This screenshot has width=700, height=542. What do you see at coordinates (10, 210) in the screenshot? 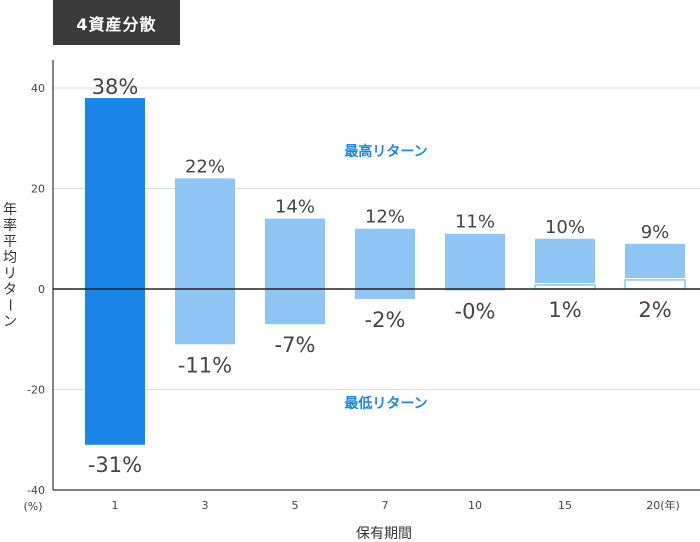
I see `y-axis-title-char: 年` at bounding box center [10, 210].